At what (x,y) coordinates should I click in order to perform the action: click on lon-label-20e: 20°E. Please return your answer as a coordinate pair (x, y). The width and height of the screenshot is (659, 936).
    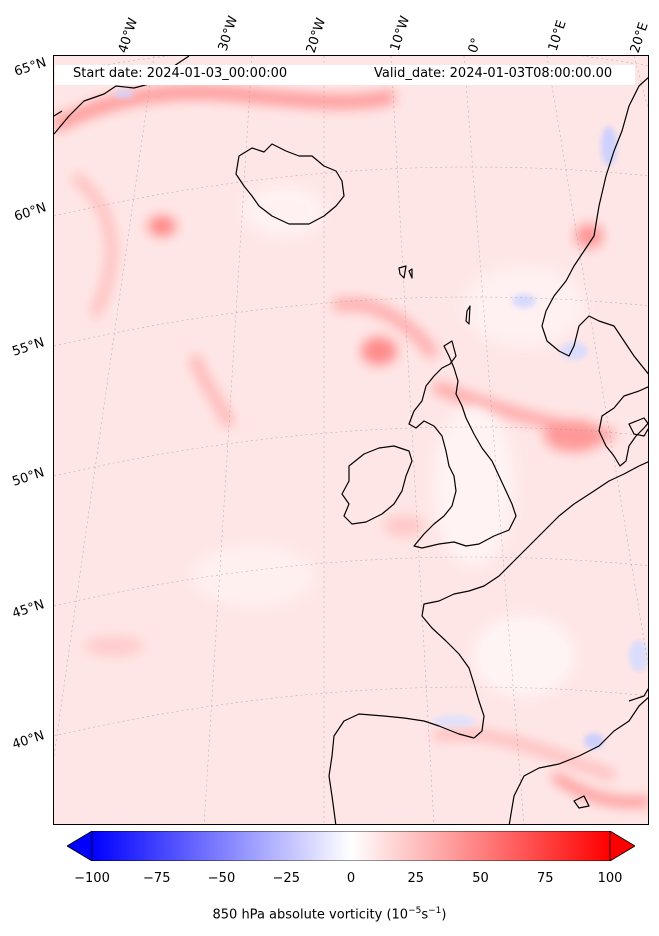
    Looking at the image, I should click on (639, 37).